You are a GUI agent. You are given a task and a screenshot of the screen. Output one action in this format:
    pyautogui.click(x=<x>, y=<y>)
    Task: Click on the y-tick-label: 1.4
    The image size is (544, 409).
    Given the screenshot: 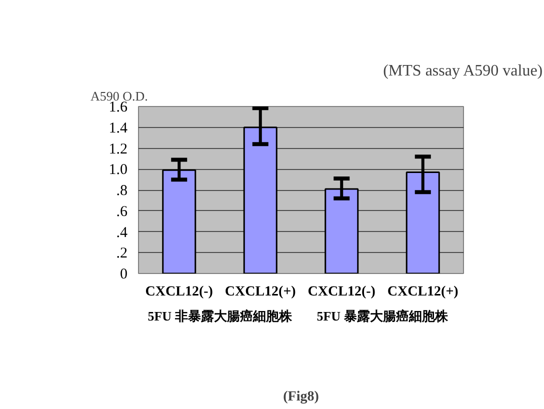 What is the action you would take?
    pyautogui.click(x=118, y=128)
    